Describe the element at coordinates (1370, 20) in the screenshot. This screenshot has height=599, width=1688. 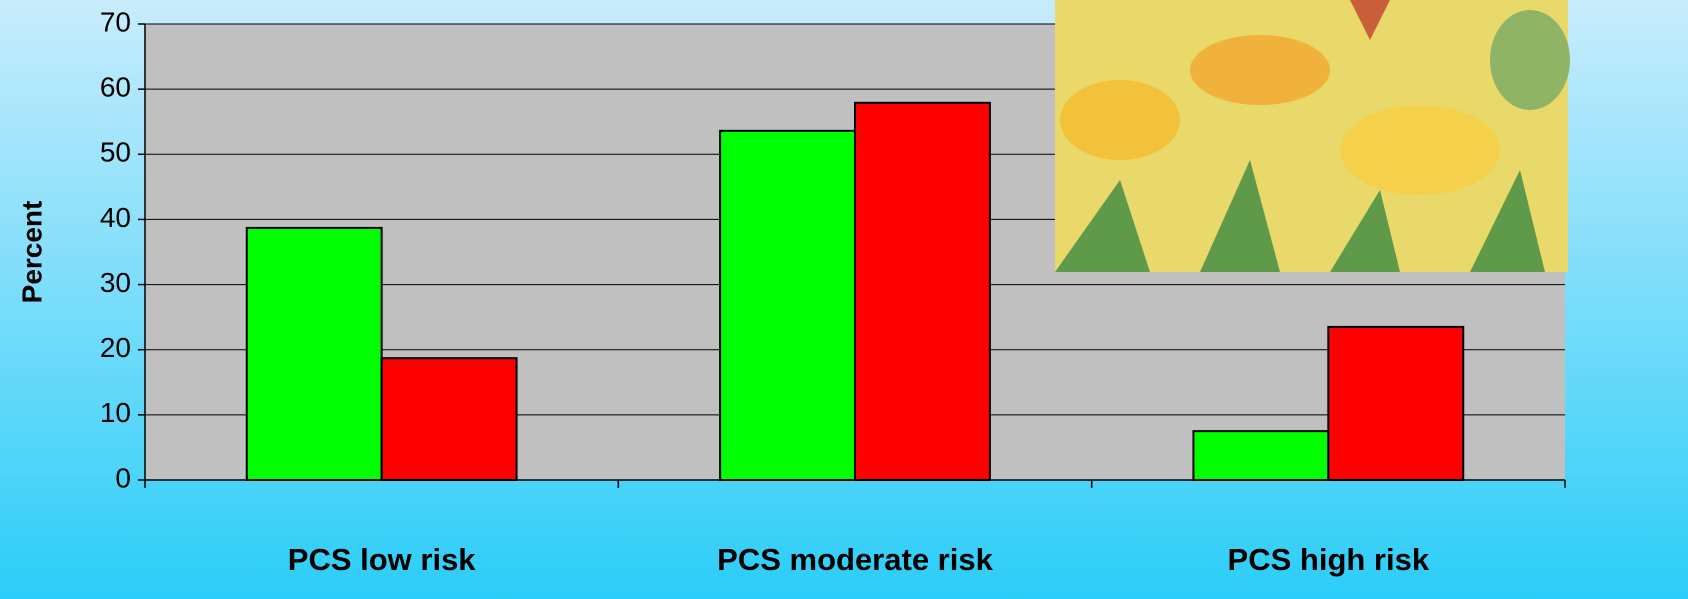
I see `painting-detail` at that location.